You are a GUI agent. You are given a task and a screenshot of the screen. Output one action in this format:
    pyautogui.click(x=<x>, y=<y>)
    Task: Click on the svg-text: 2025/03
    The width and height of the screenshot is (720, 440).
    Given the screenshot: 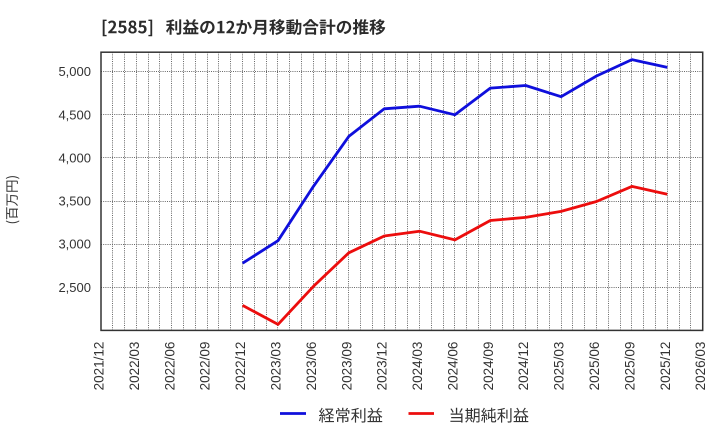 What is the action you would take?
    pyautogui.click(x=559, y=366)
    